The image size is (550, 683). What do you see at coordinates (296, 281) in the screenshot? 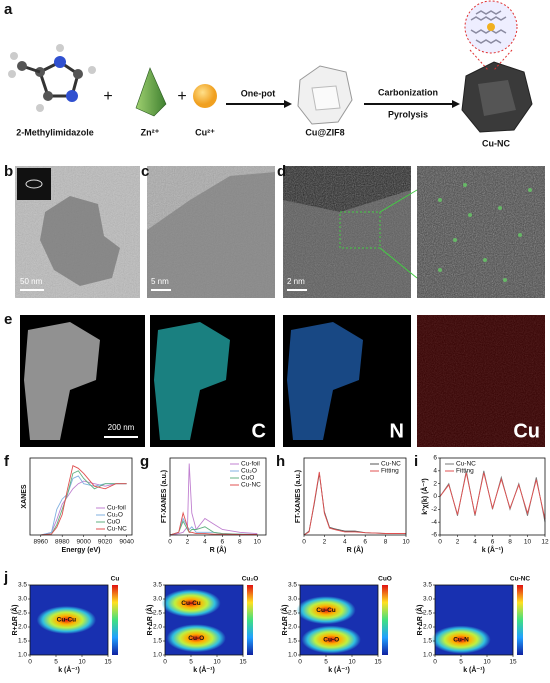
I see `scale-label: 2 nm` at bounding box center [296, 281].